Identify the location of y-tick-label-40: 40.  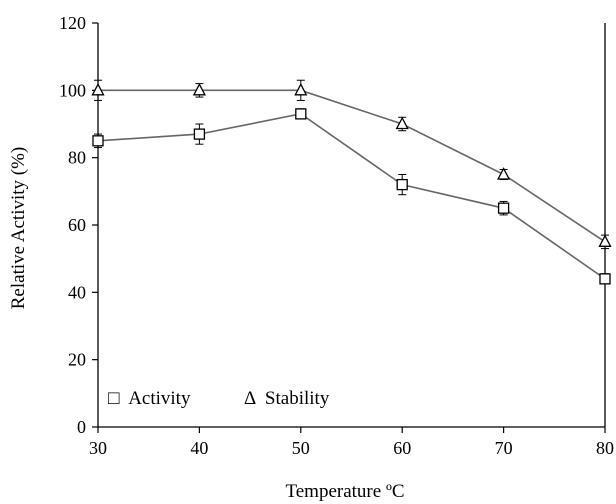
(77, 292).